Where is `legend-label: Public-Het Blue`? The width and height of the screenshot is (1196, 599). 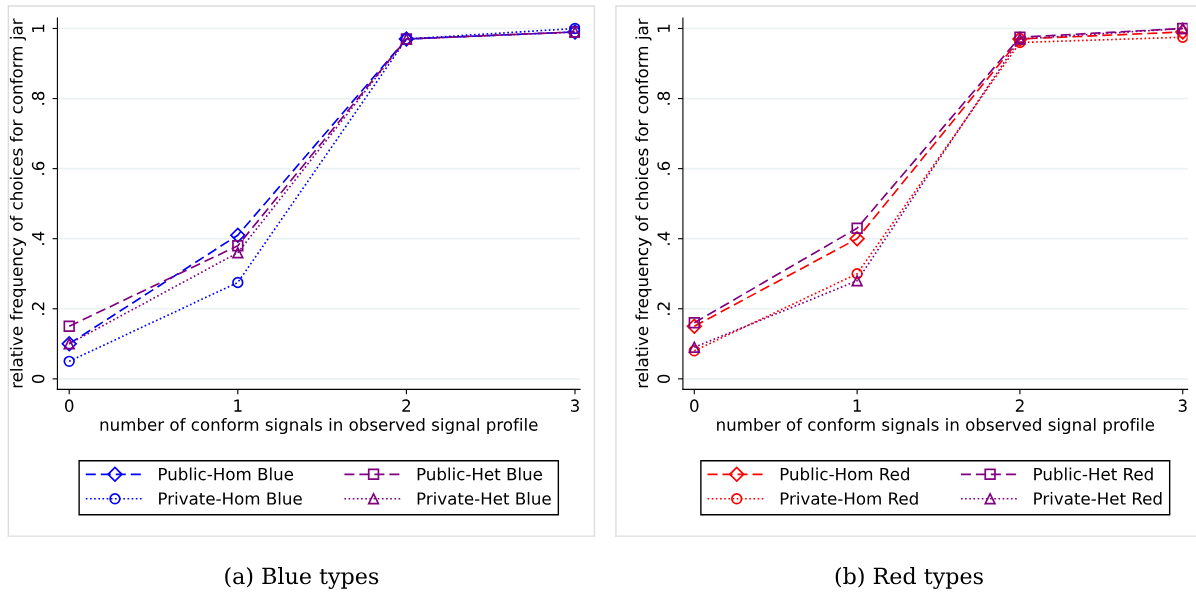 legend-label: Public-Het Blue is located at coordinates (480, 474).